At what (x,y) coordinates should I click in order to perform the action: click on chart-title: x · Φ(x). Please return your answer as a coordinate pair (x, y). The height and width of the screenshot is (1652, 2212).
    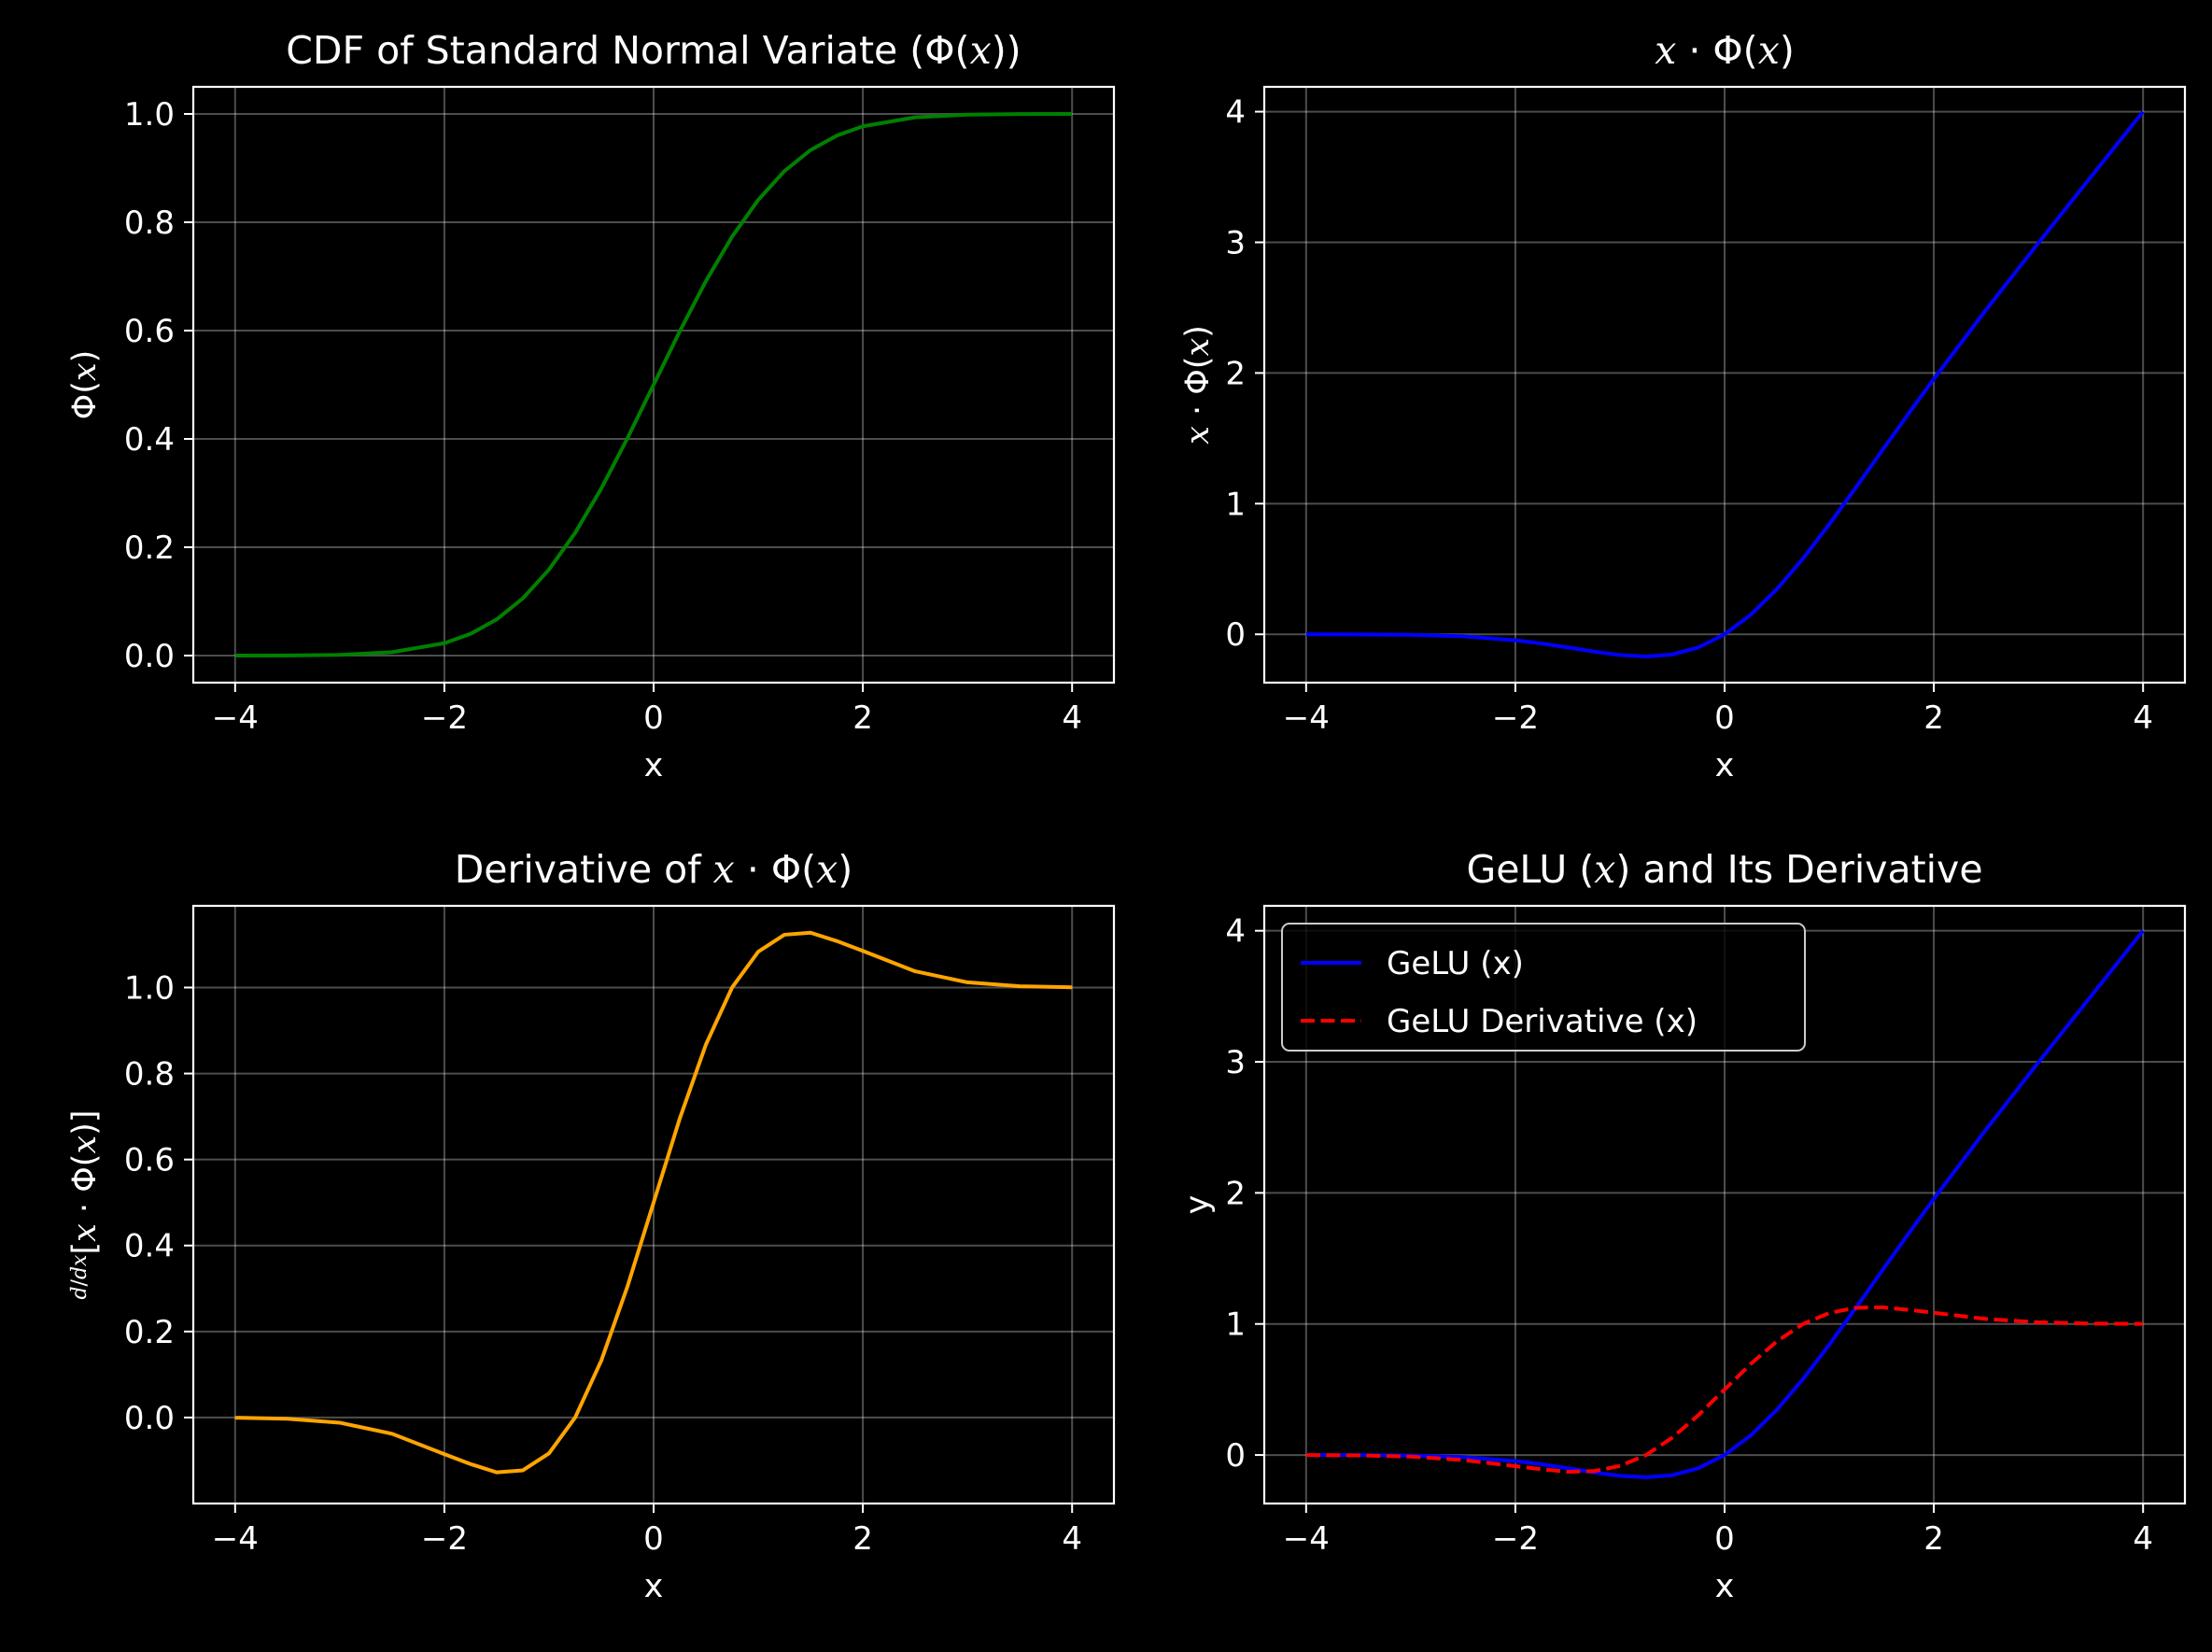
    Looking at the image, I should click on (1725, 50).